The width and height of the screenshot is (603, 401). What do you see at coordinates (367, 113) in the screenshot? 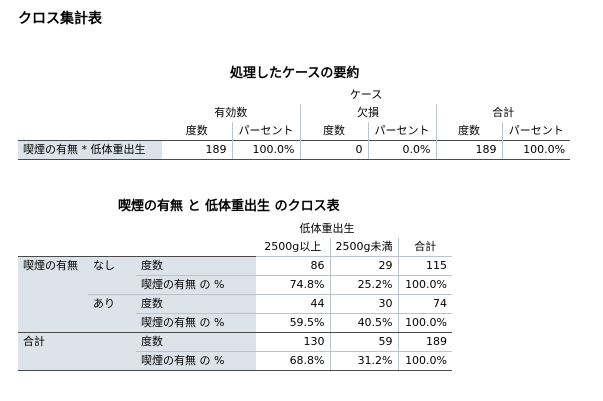
I see `summary-group-missing: 欠損` at bounding box center [367, 113].